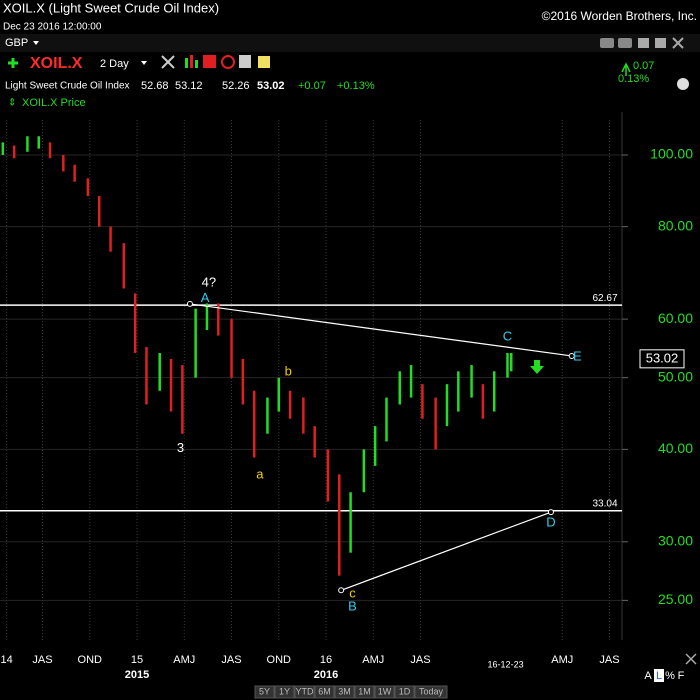 The image size is (700, 700). I want to click on wave-label: A, so click(205, 297).